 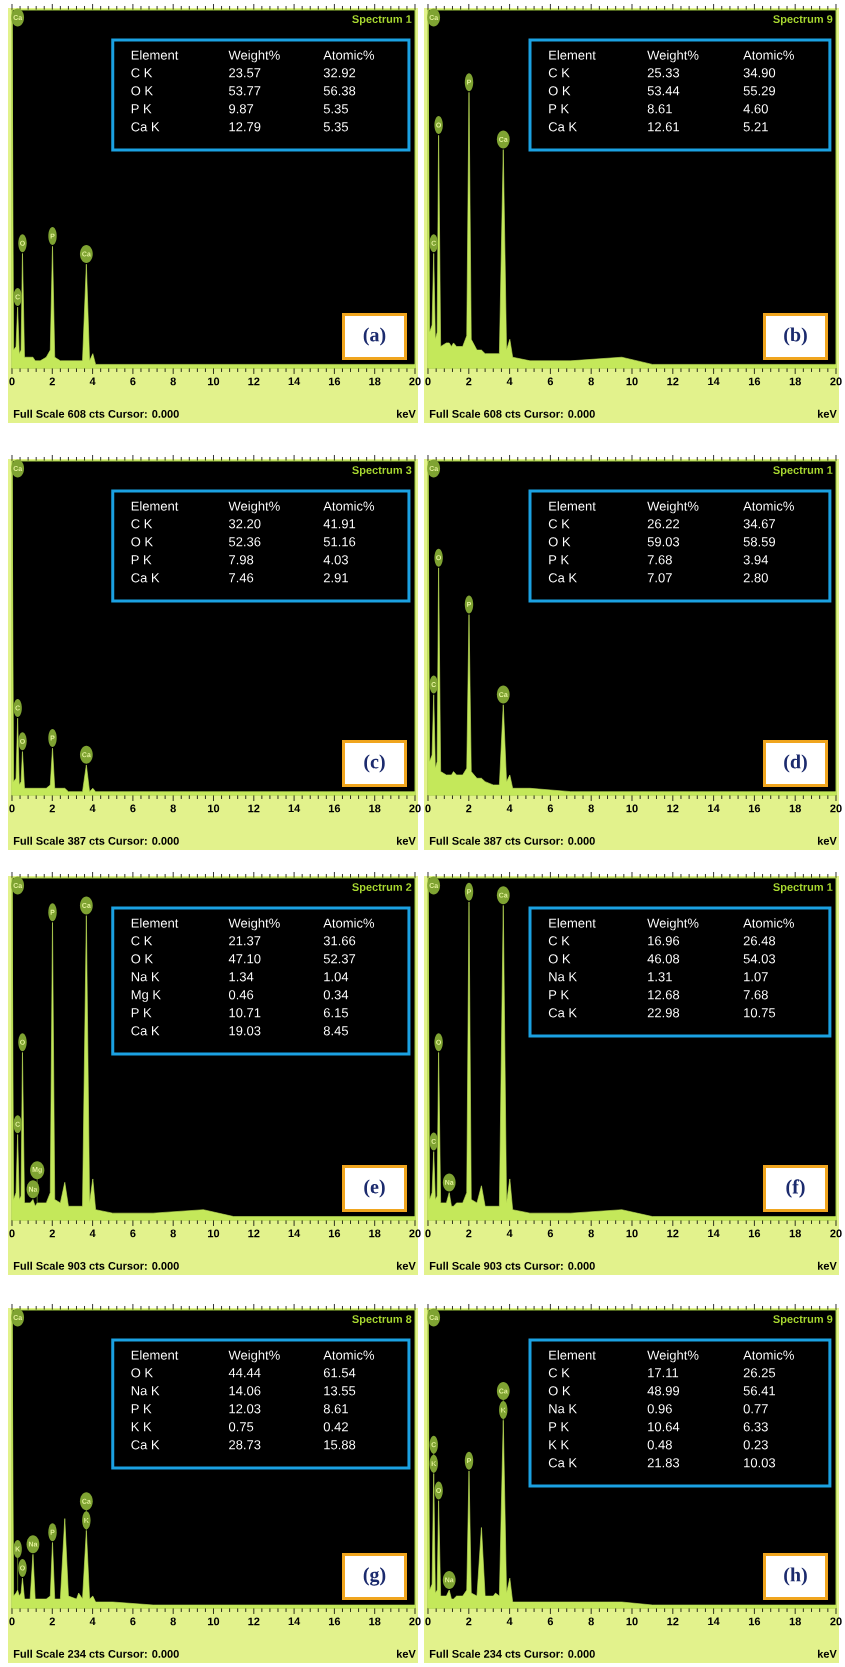 What do you see at coordinates (146, 996) in the screenshot?
I see `annotation: Mg K` at bounding box center [146, 996].